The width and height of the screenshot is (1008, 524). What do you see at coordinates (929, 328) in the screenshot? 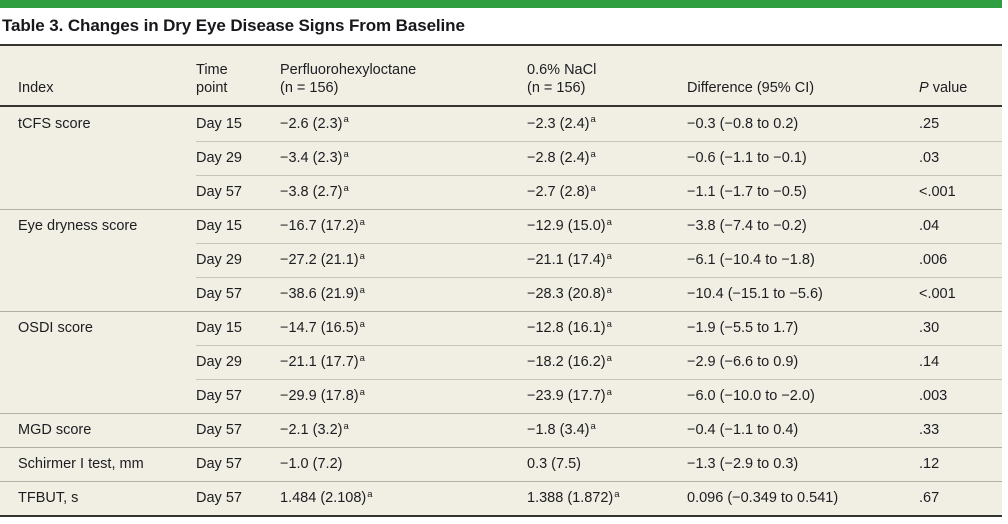
I see `p-value-cell: .30` at bounding box center [929, 328].